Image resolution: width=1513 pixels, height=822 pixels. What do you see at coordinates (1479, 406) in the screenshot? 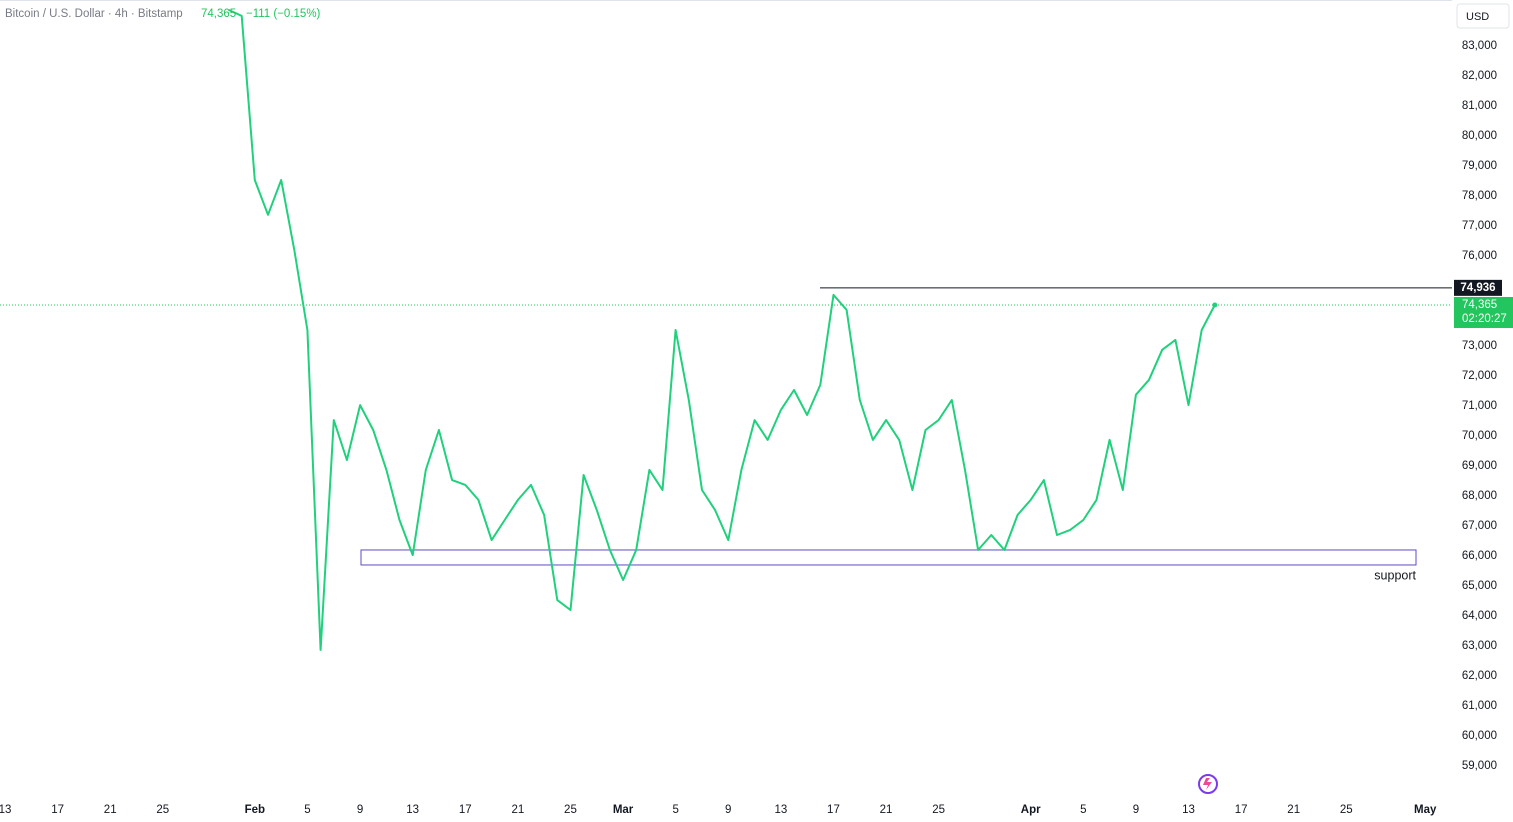
I see `y-tick-label: 71,000` at bounding box center [1479, 406].